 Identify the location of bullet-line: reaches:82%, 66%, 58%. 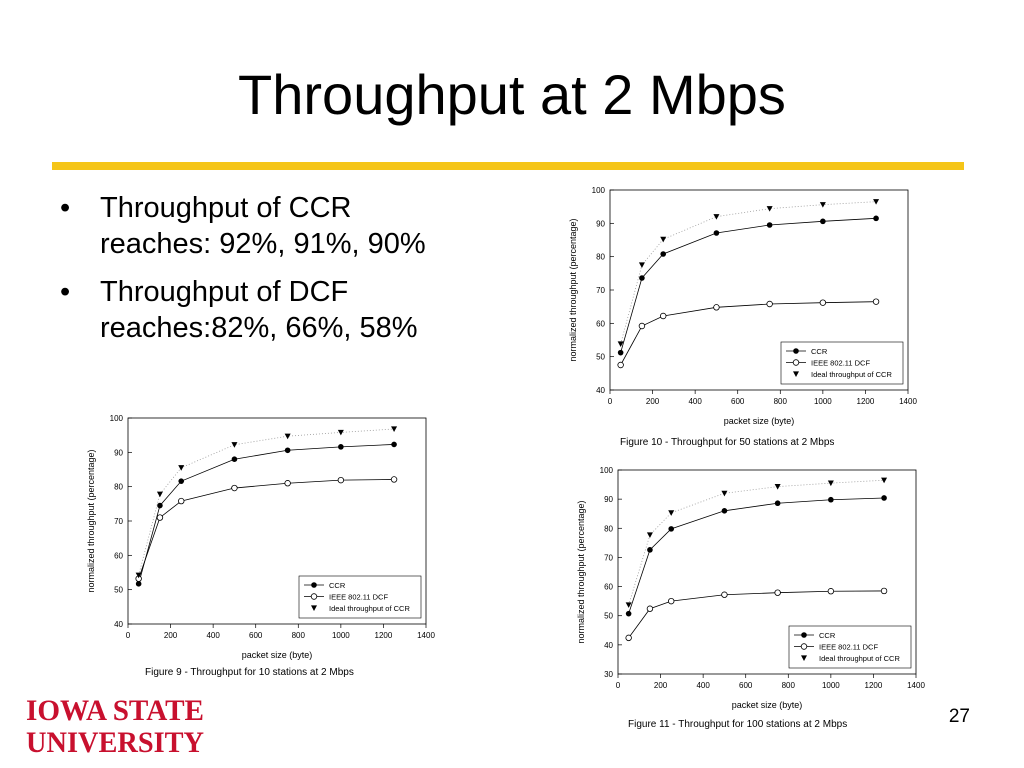
(259, 328).